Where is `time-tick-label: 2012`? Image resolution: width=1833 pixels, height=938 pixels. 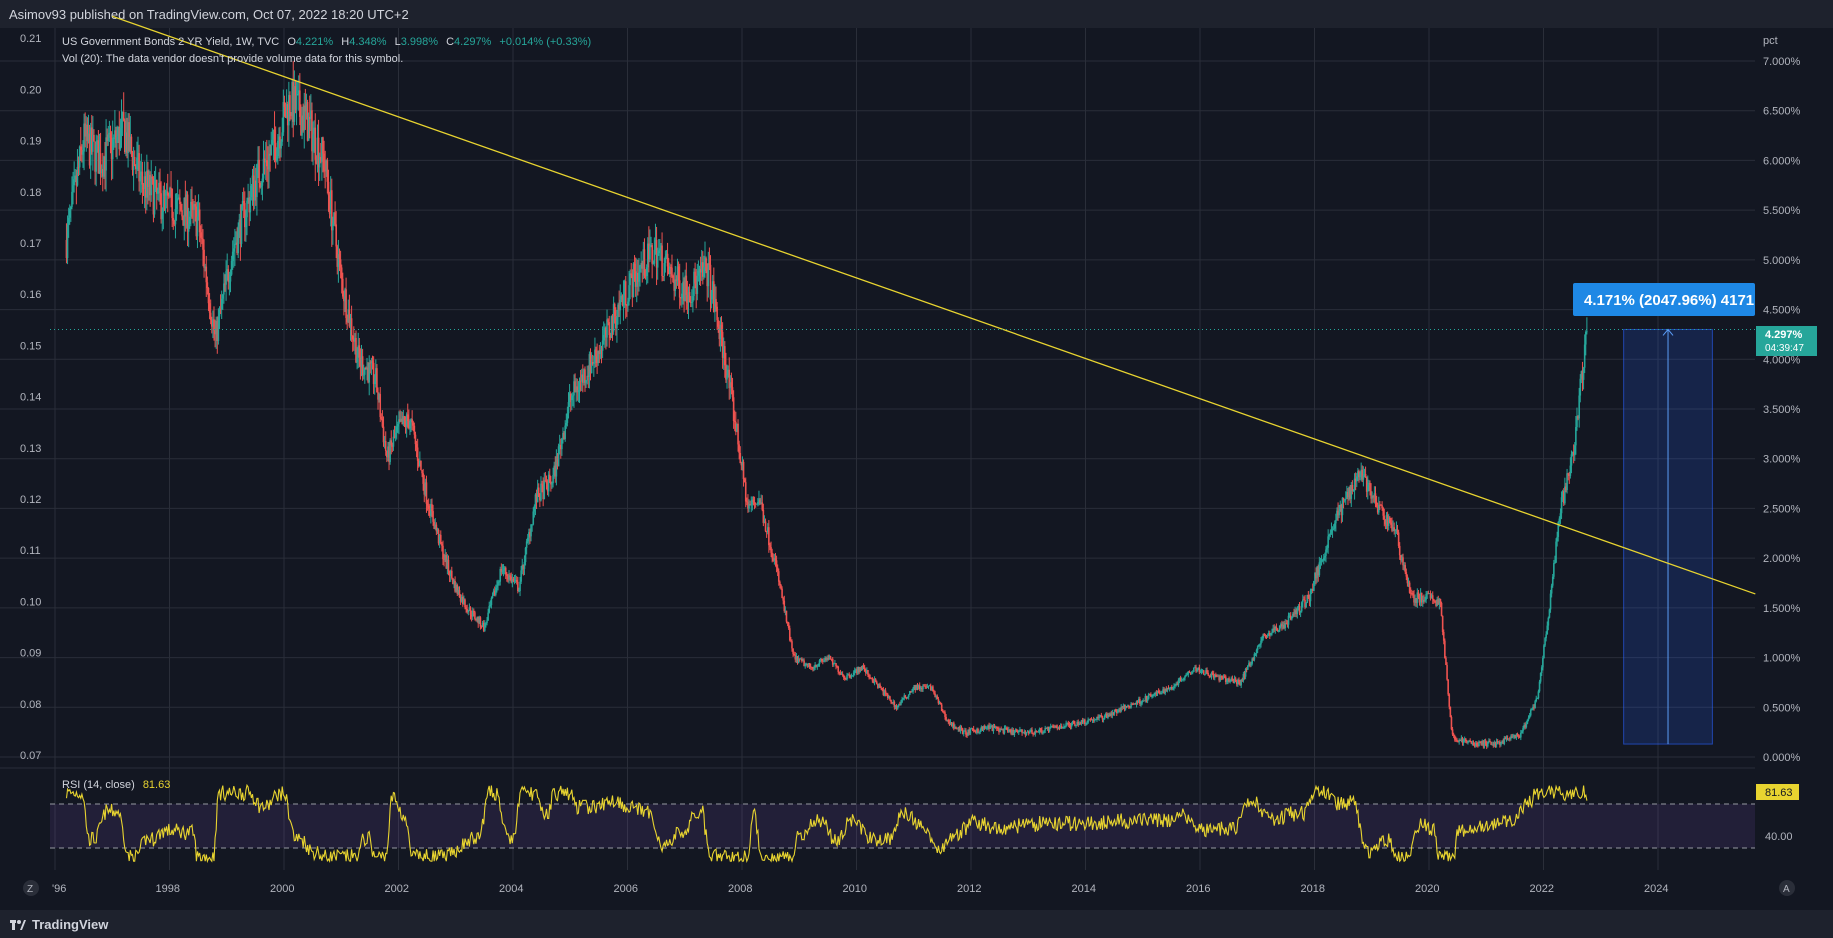 time-tick-label: 2012 is located at coordinates (969, 889).